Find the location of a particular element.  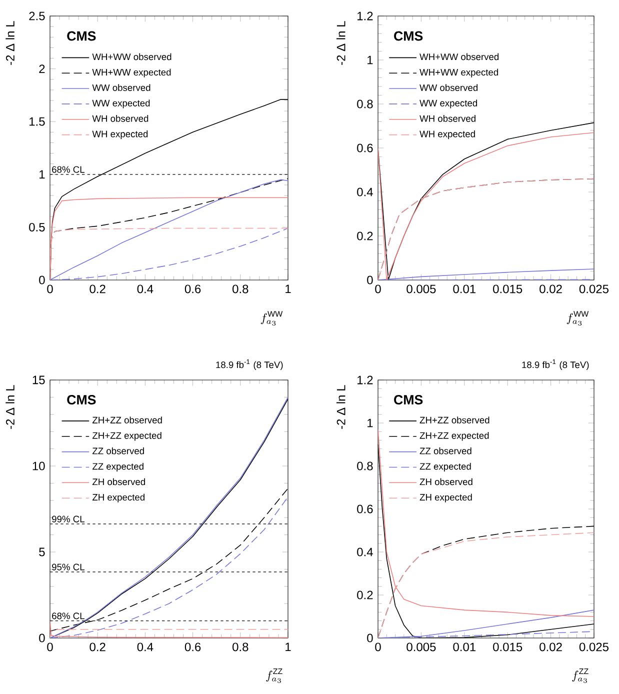

y-tick-label: 10 is located at coordinates (38, 466).